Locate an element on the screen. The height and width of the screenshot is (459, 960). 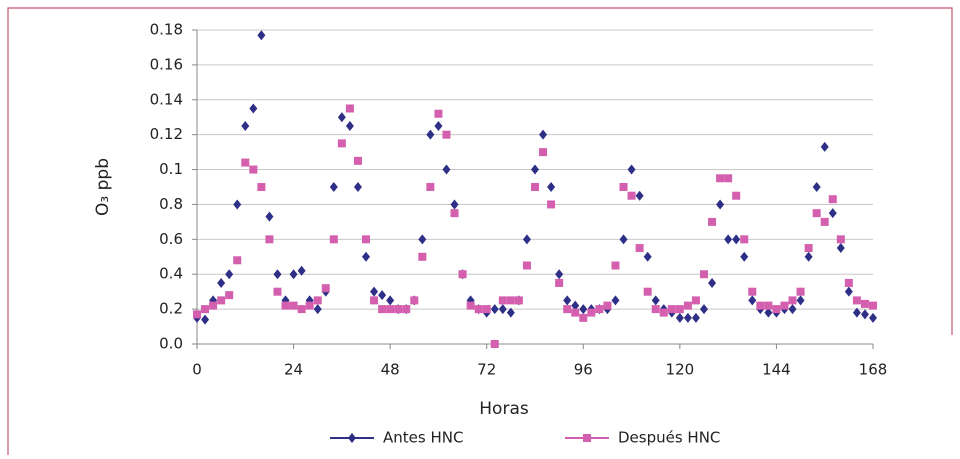
y-tick-label: 0.4 is located at coordinates (171, 274).